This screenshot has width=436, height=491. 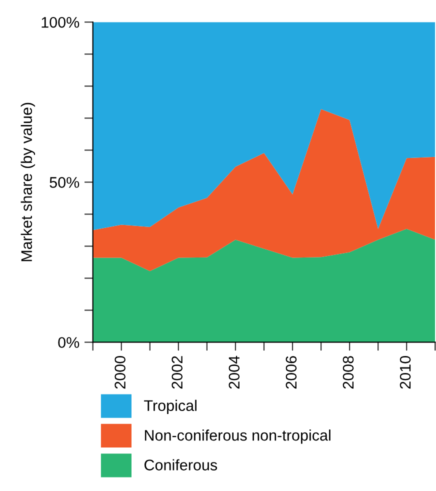 What do you see at coordinates (181, 464) in the screenshot?
I see `legend-label: Coniferous` at bounding box center [181, 464].